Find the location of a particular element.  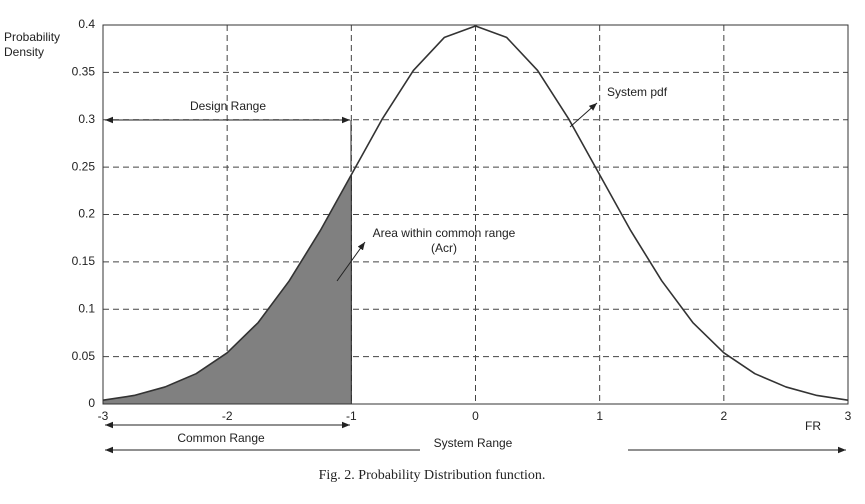

design-range-label: Design Range is located at coordinates (228, 106).